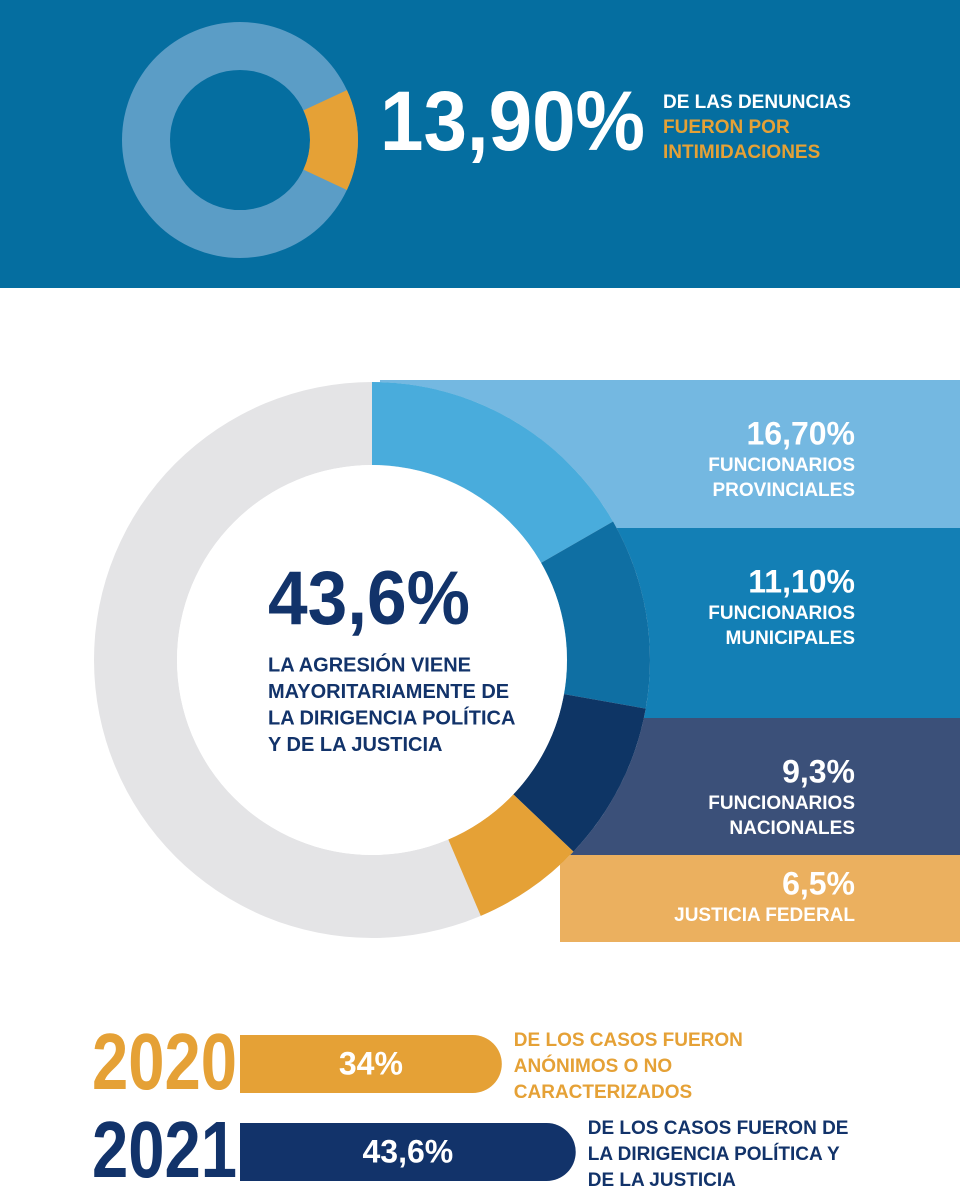 Image resolution: width=960 pixels, height=1200 pixels. What do you see at coordinates (164, 1061) in the screenshot?
I see `year-label: 2020` at bounding box center [164, 1061].